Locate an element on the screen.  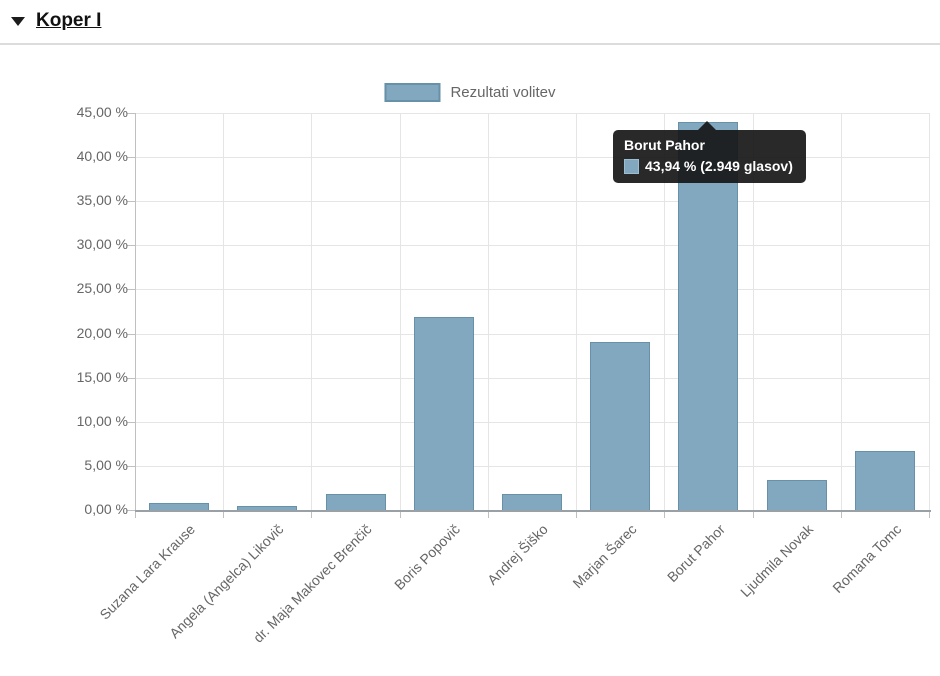
y-axis-label: 5,00 % is located at coordinates (106, 464).